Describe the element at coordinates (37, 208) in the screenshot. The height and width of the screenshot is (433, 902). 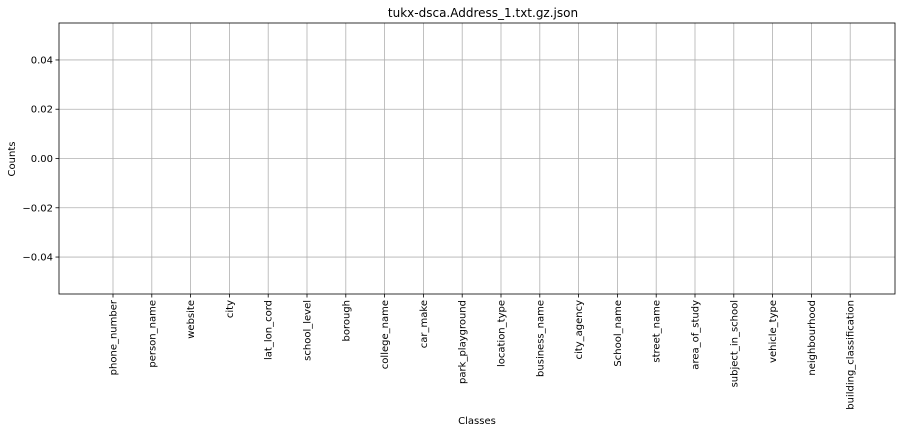
I see `y-tick-label: −0.02` at that location.